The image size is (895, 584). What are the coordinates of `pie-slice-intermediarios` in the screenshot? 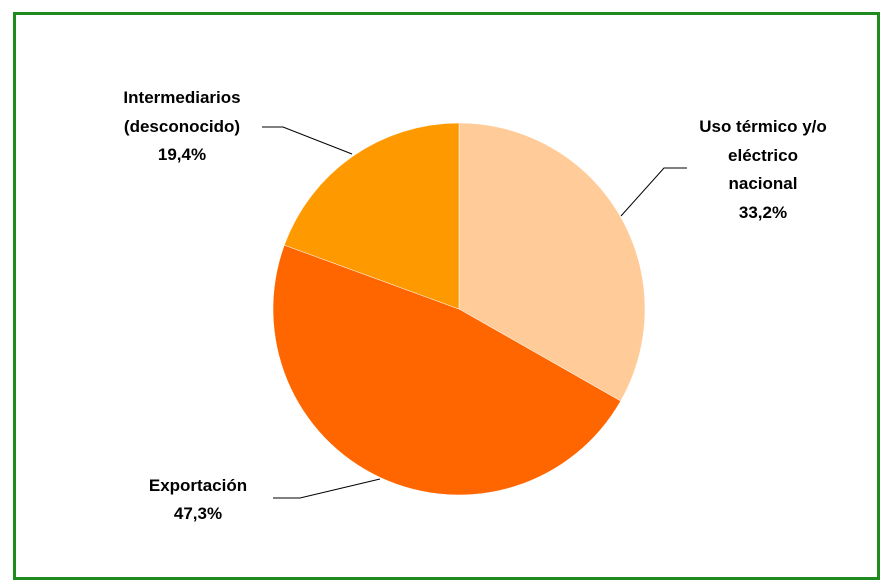 It's located at (371, 216).